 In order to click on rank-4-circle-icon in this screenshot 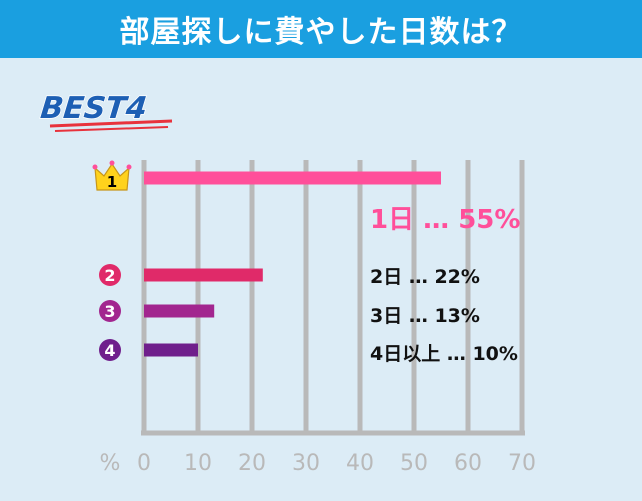, I will do `click(110, 350)`.